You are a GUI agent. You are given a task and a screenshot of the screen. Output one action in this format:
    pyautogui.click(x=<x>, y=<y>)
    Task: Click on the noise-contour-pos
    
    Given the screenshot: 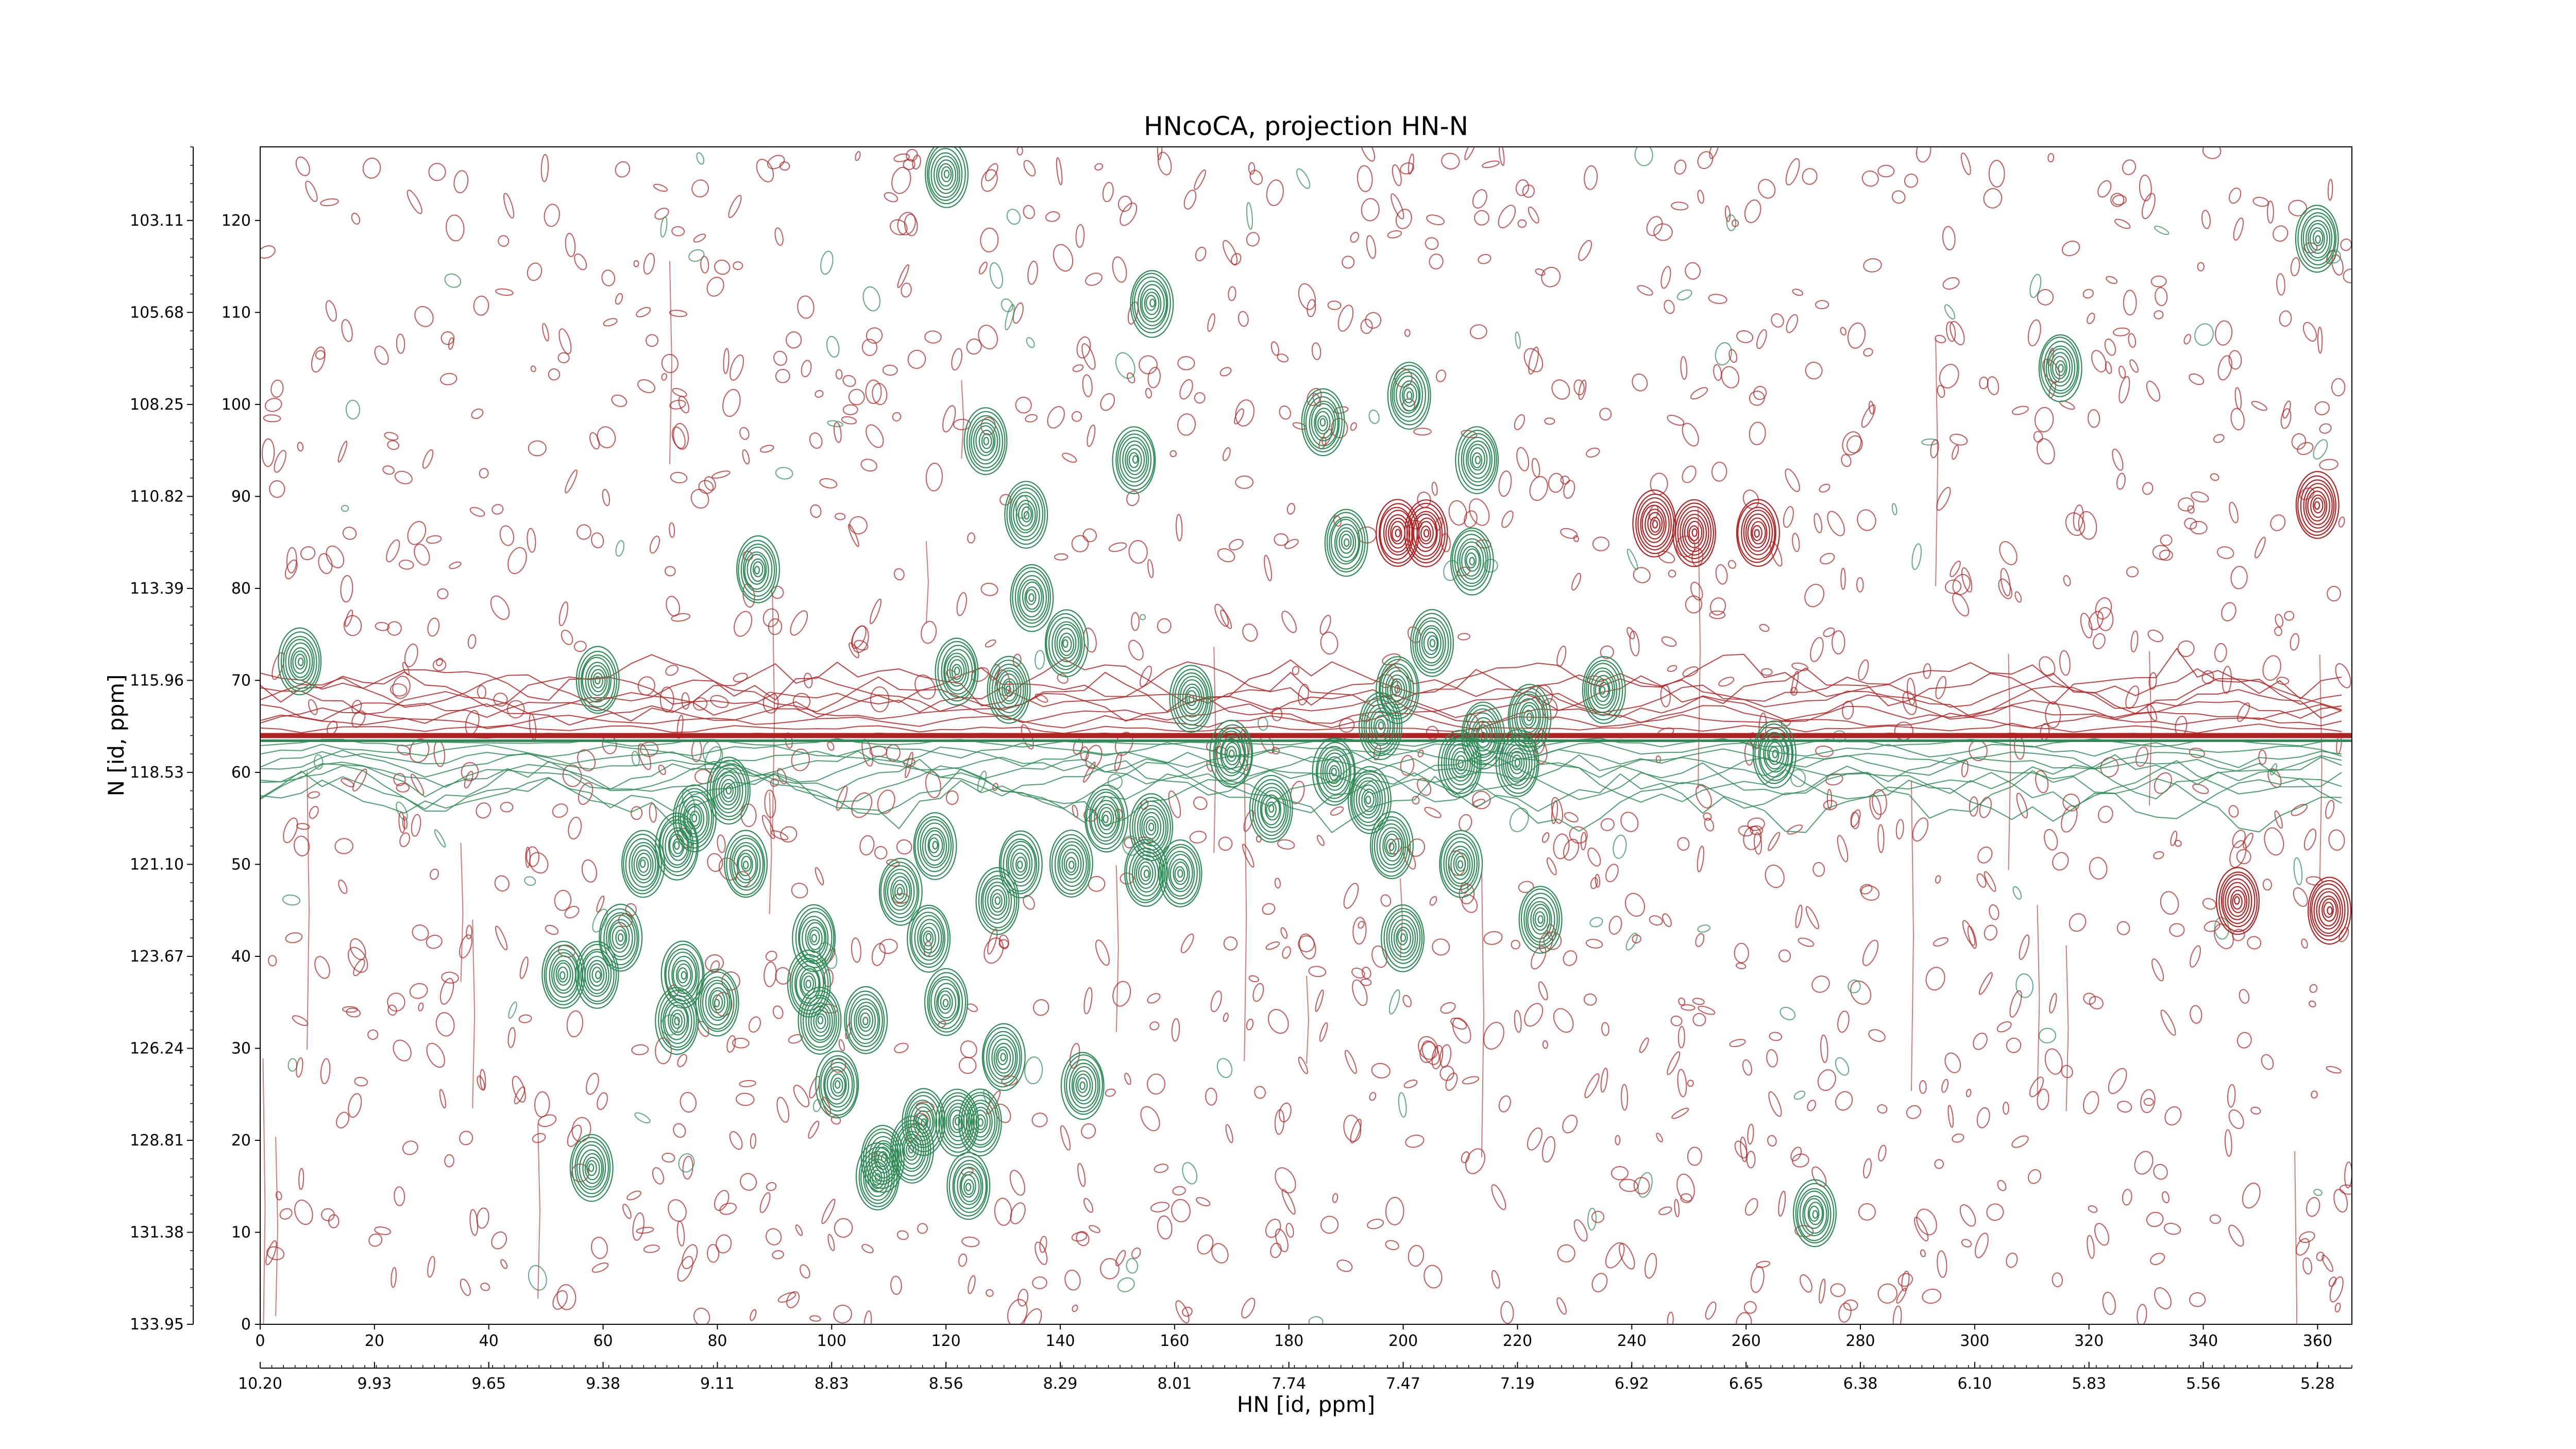 What is the action you would take?
    pyautogui.click(x=2017, y=893)
    